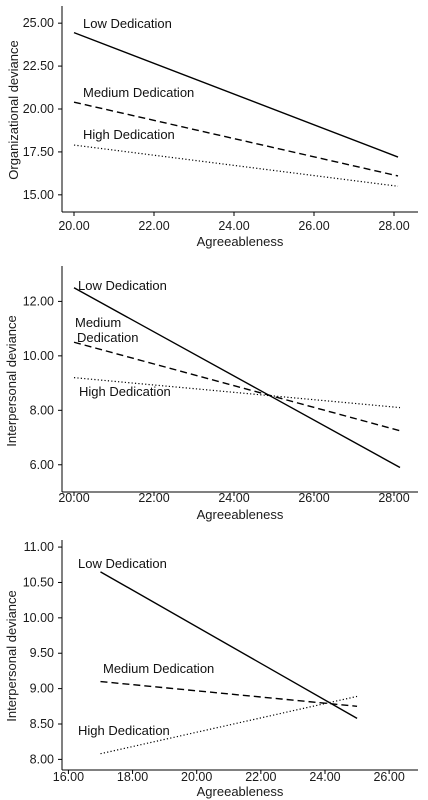 Image resolution: width=428 pixels, height=800 pixels. Describe the element at coordinates (38, 109) in the screenshot. I see `y-tick-label: 20.00` at that location.